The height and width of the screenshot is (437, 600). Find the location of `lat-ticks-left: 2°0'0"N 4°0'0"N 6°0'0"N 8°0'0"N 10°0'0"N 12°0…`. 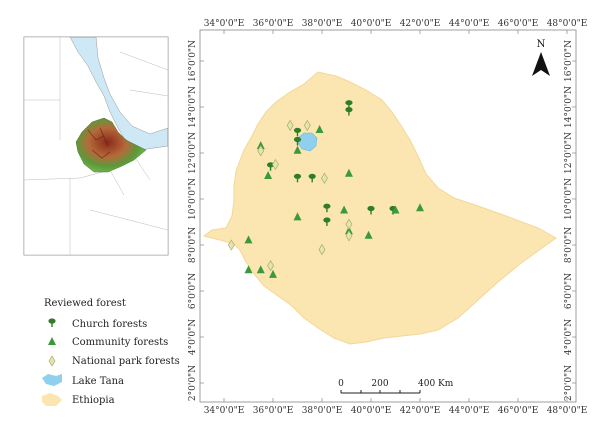

lat-ticks-left: 2°0'0"N 4°0'0"N 6°0'0"N 8°0'0"N 10°0'0"N 12°0… is located at coordinates (196, 220).